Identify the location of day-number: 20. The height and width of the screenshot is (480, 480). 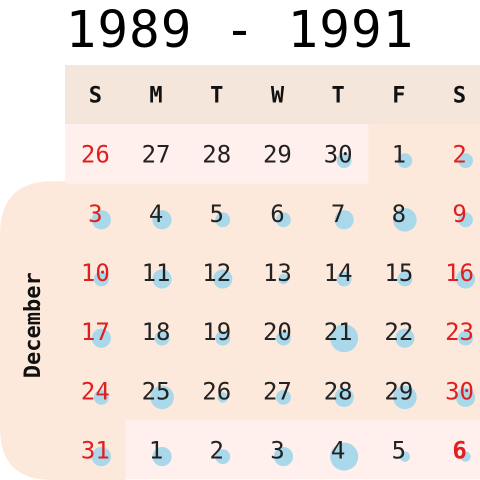
(277, 332).